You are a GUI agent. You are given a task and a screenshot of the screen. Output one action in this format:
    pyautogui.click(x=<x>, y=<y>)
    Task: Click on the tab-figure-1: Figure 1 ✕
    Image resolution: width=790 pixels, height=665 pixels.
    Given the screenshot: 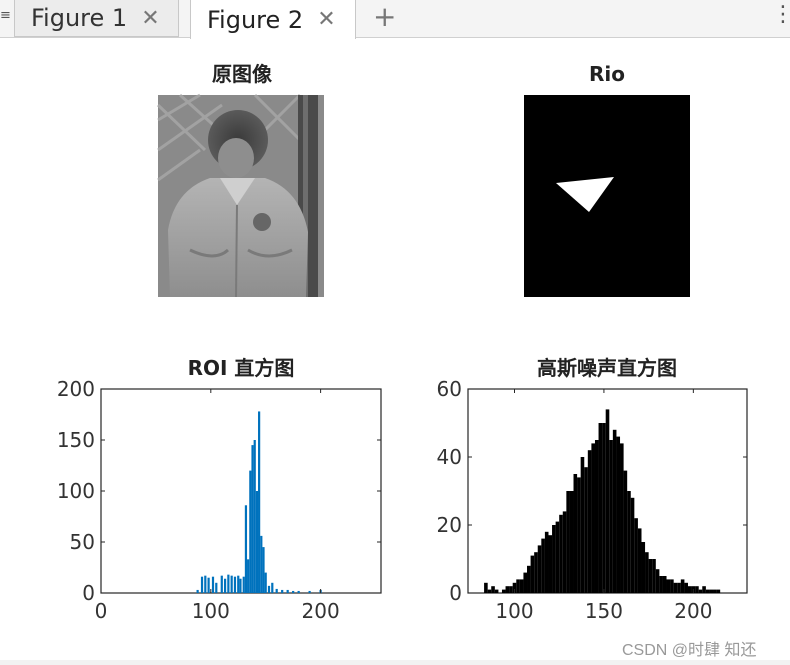 What is the action you would take?
    pyautogui.click(x=96, y=18)
    